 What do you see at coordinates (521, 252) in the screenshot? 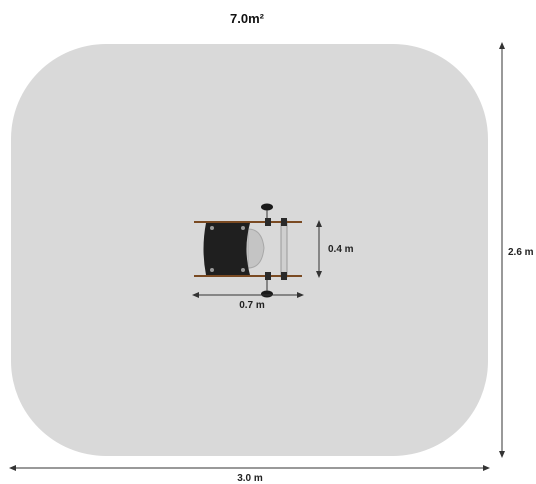
I see `total-depth-label: 2.6 m` at bounding box center [521, 252].